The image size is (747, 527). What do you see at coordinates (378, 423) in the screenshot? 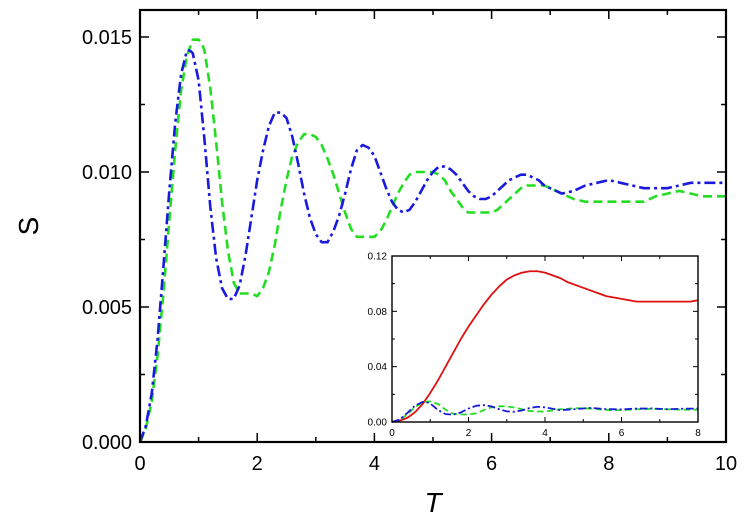
I see `inset-y-tick-label: 0.00` at bounding box center [378, 423].